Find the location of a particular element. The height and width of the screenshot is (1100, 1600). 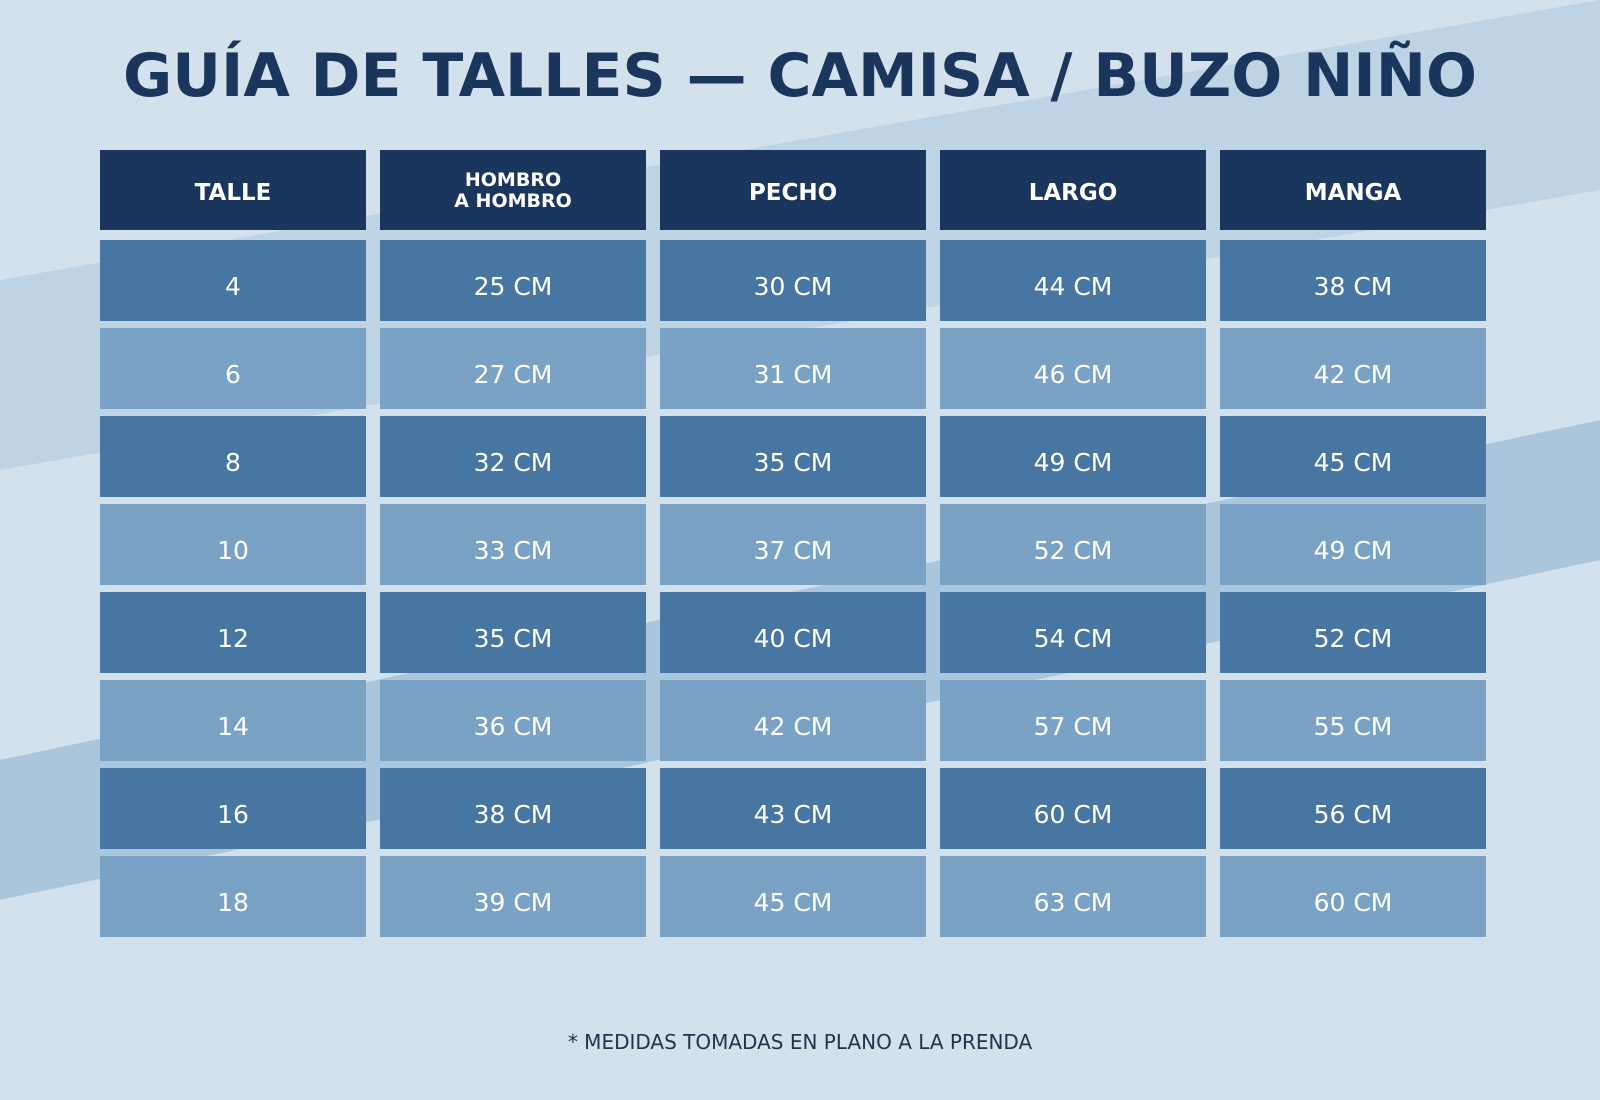

table-cell: 33 CM is located at coordinates (513, 544).